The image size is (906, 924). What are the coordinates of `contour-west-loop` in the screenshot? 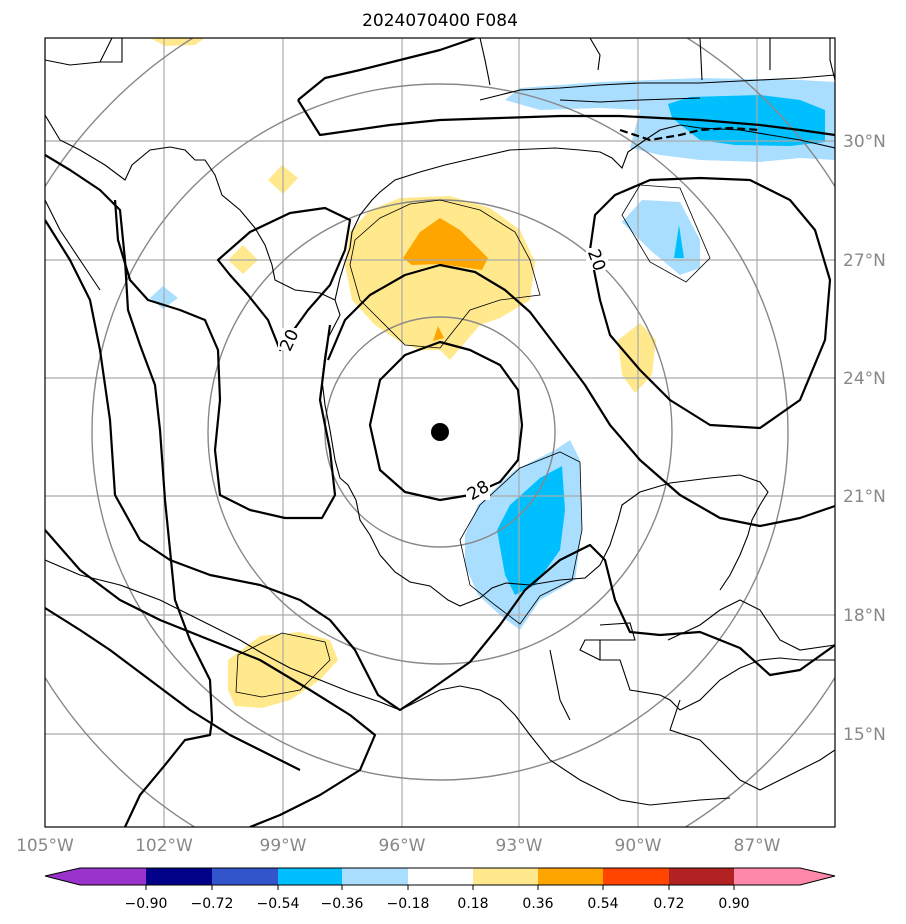 It's located at (225, 359).